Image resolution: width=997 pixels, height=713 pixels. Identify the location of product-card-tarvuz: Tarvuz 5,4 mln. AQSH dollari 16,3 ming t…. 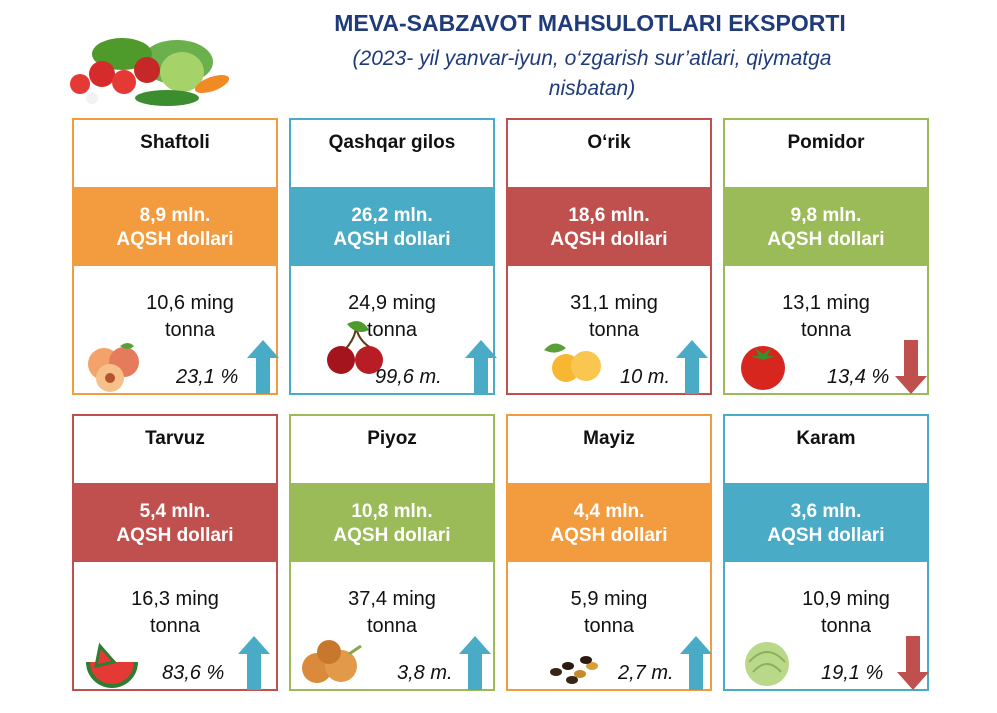
(175, 552).